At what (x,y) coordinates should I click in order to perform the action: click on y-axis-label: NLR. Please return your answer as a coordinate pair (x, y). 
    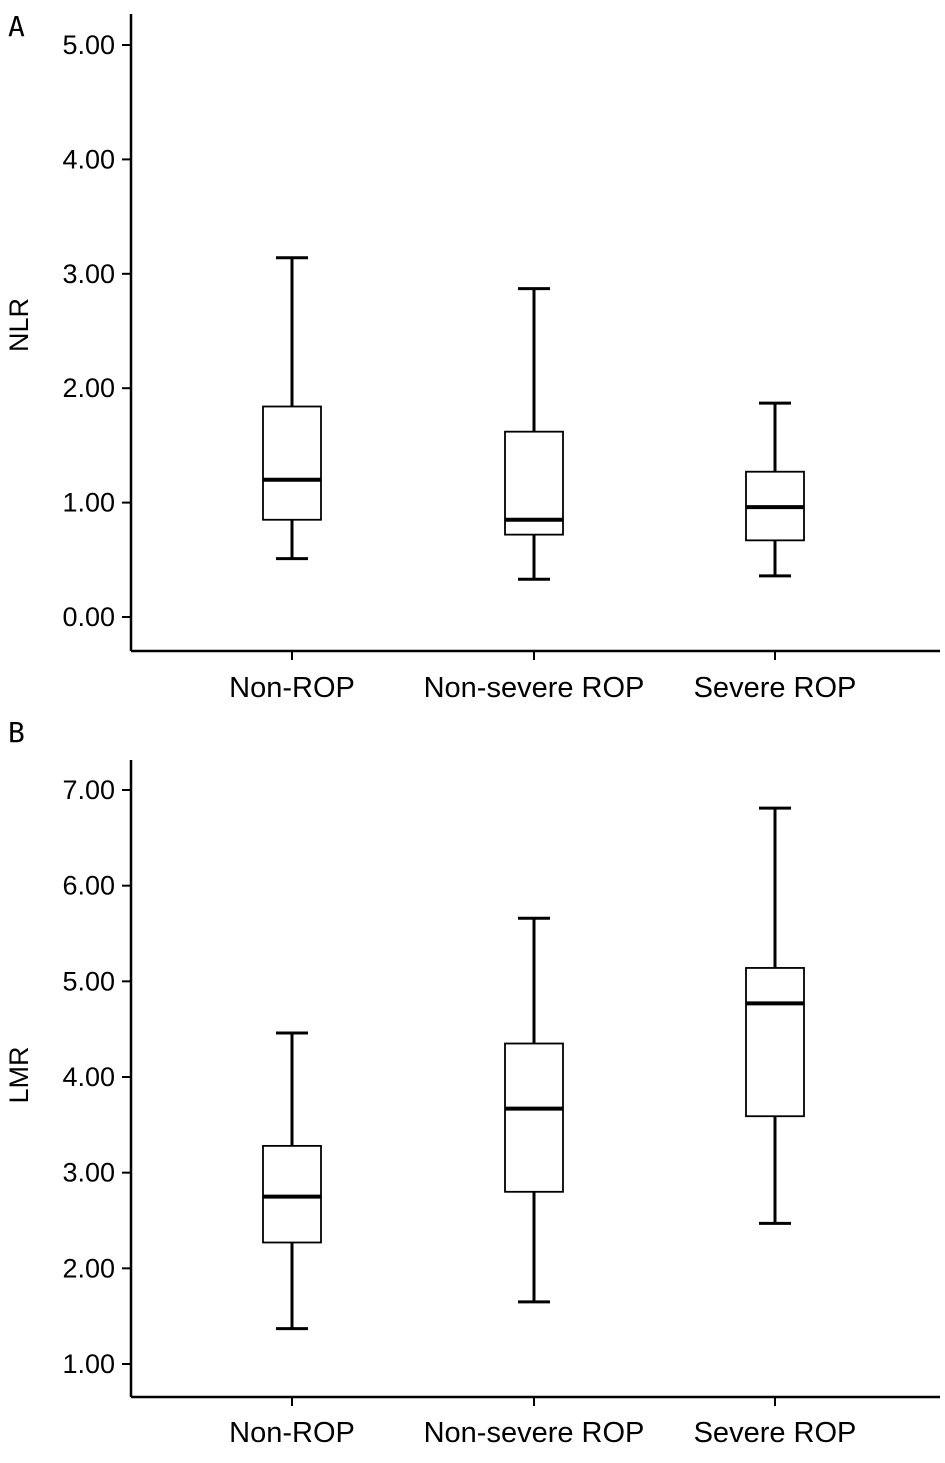
    Looking at the image, I should click on (19, 325).